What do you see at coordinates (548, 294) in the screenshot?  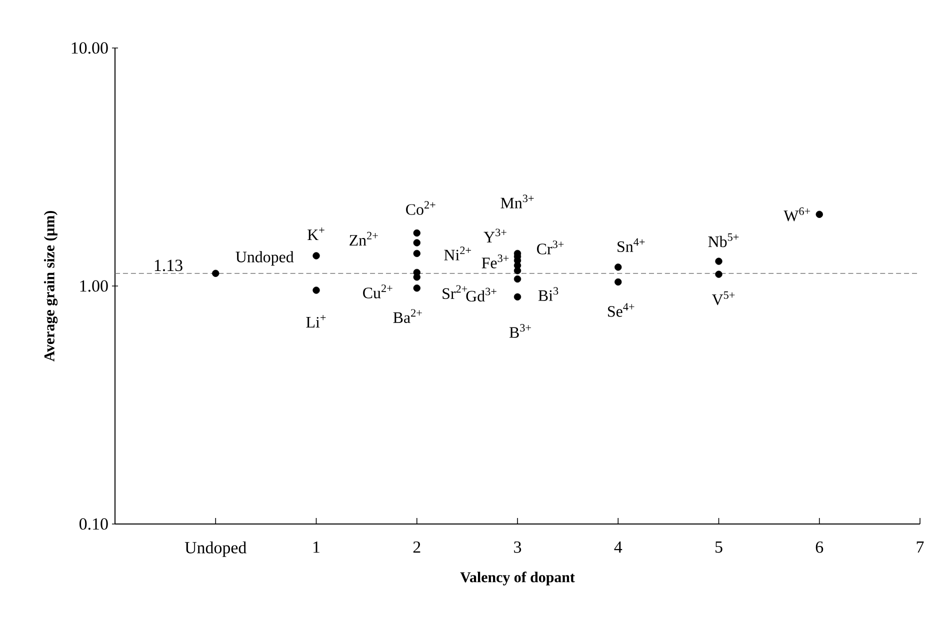 I see `annotation: Bi$^{3}$` at bounding box center [548, 294].